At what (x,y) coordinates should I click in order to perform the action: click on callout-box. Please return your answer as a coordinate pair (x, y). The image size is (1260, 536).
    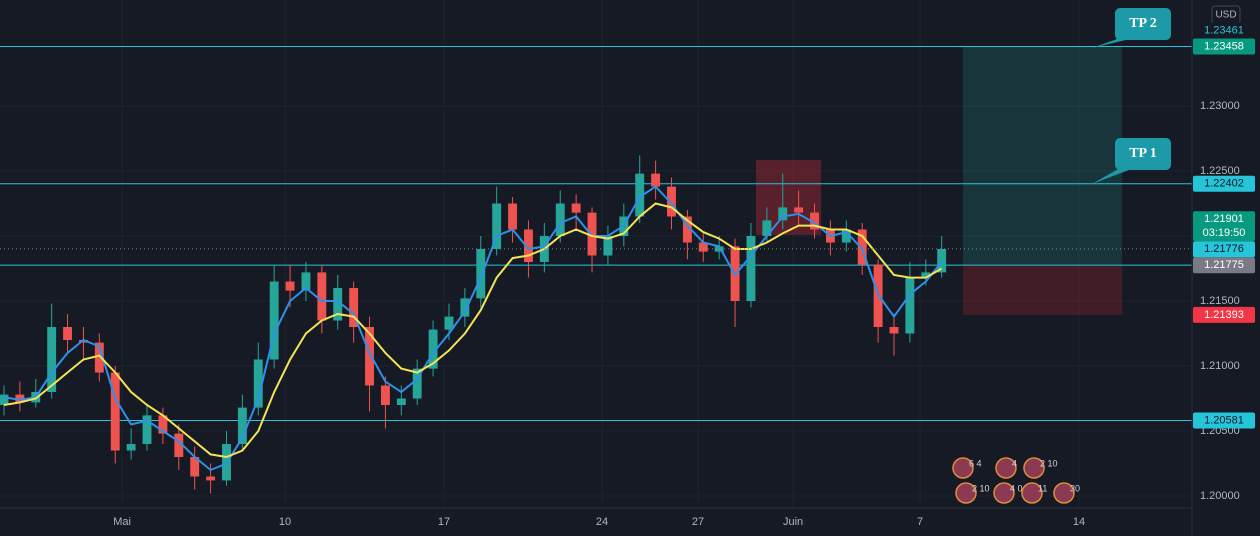
    Looking at the image, I should click on (1143, 154).